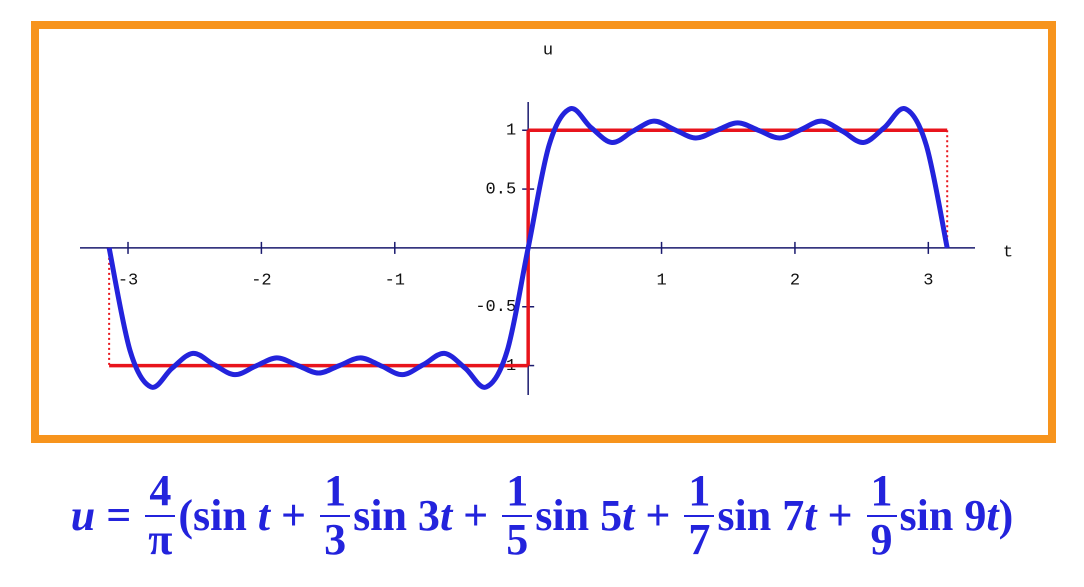 This screenshot has height=587, width=1084. What do you see at coordinates (511, 131) in the screenshot?
I see `y-tick-label: 1` at bounding box center [511, 131].